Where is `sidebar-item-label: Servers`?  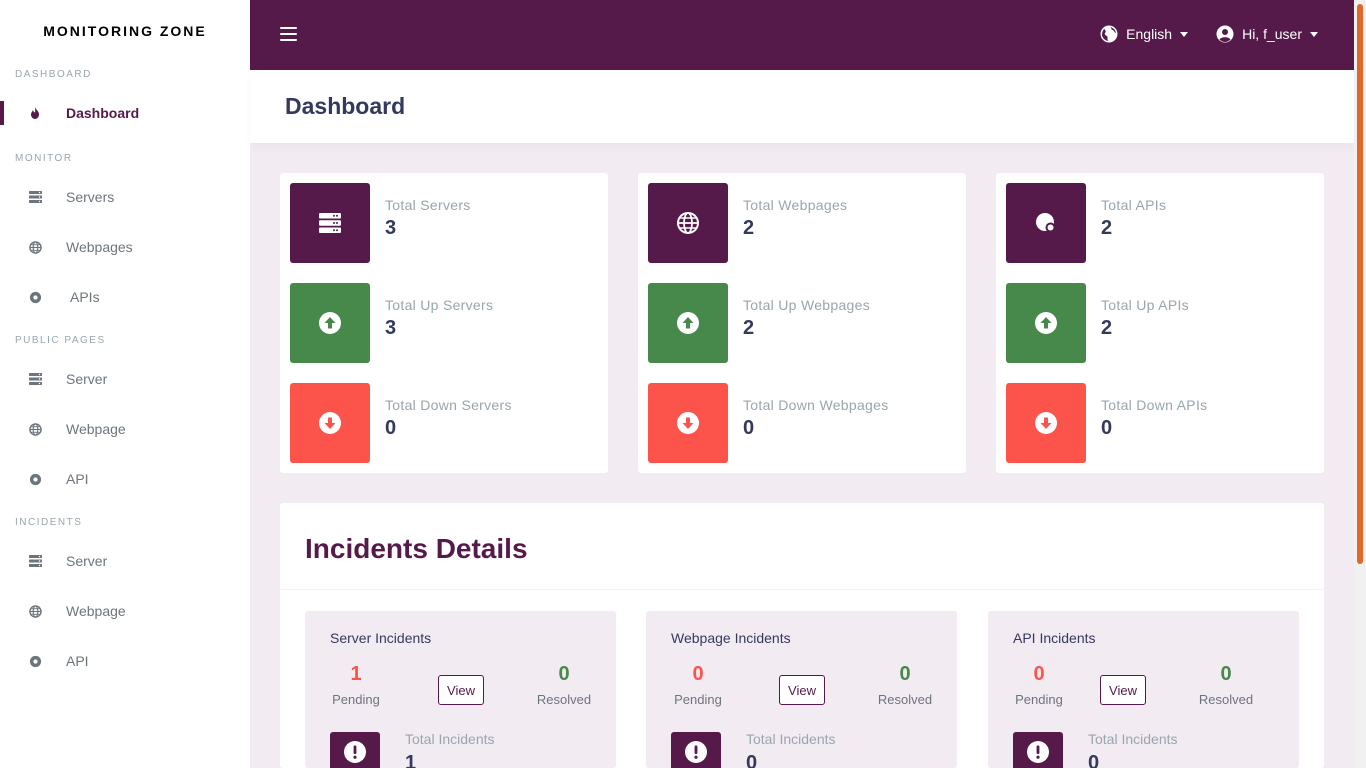 sidebar-item-label: Servers is located at coordinates (90, 197).